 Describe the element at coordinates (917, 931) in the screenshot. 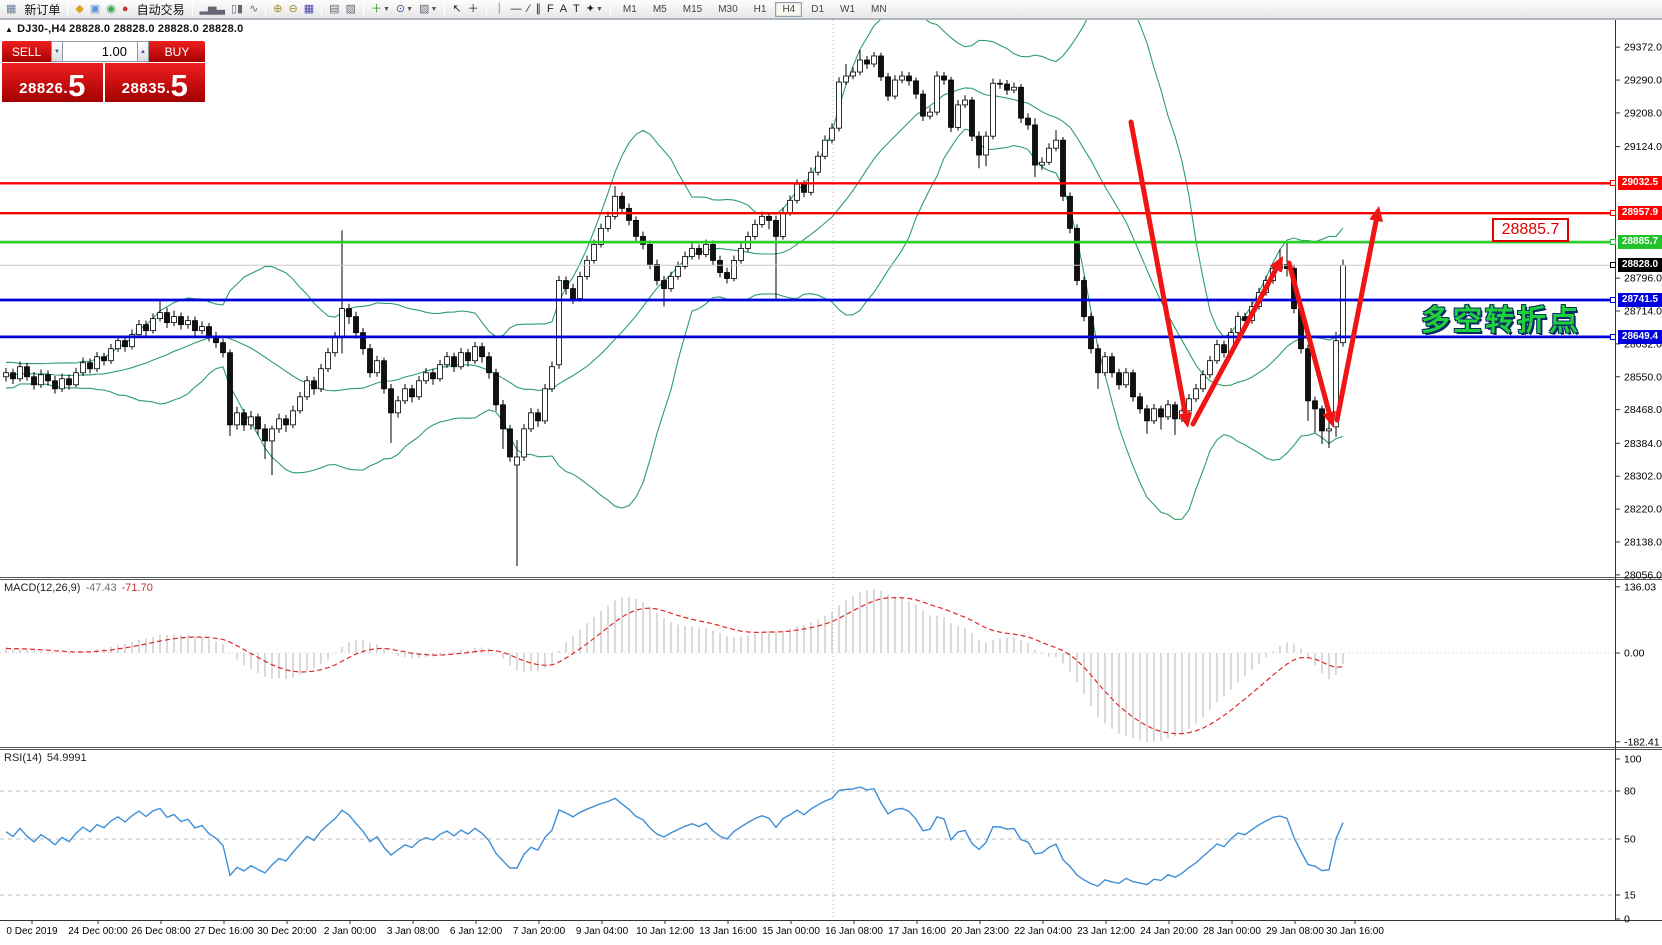

I see `svg-text: 17 Jan 16:00` at that location.